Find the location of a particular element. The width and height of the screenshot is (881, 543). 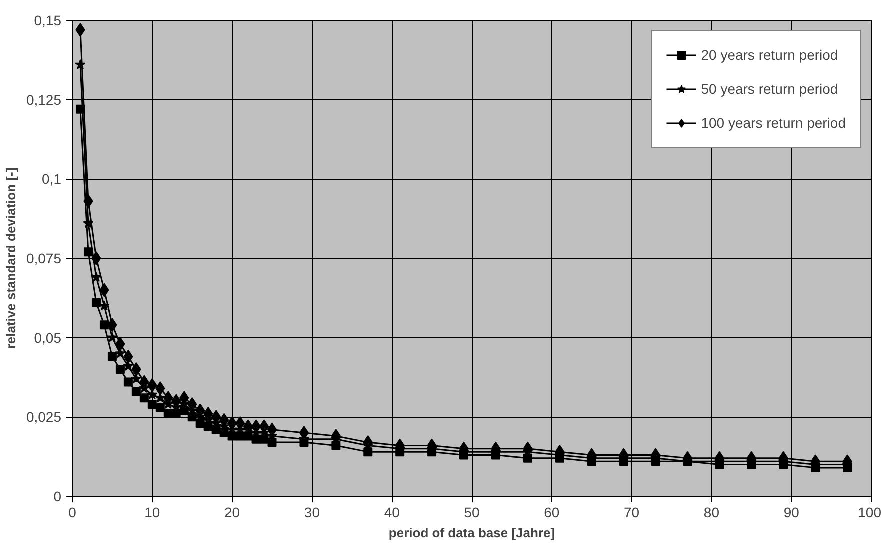

x-tick-label: 30 is located at coordinates (312, 512).